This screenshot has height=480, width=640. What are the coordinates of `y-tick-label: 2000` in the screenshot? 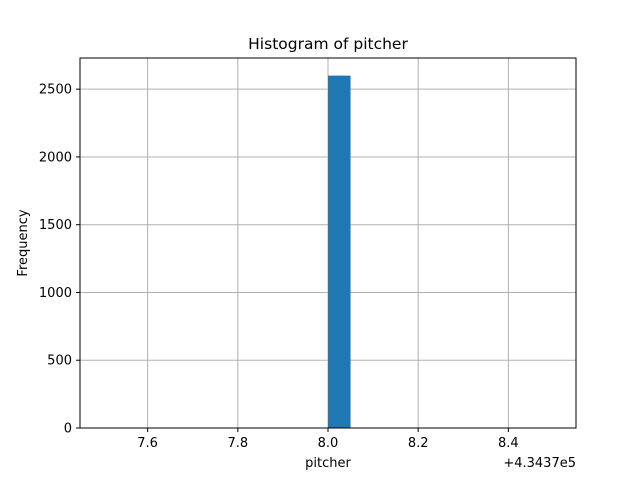 It's located at (55, 157).